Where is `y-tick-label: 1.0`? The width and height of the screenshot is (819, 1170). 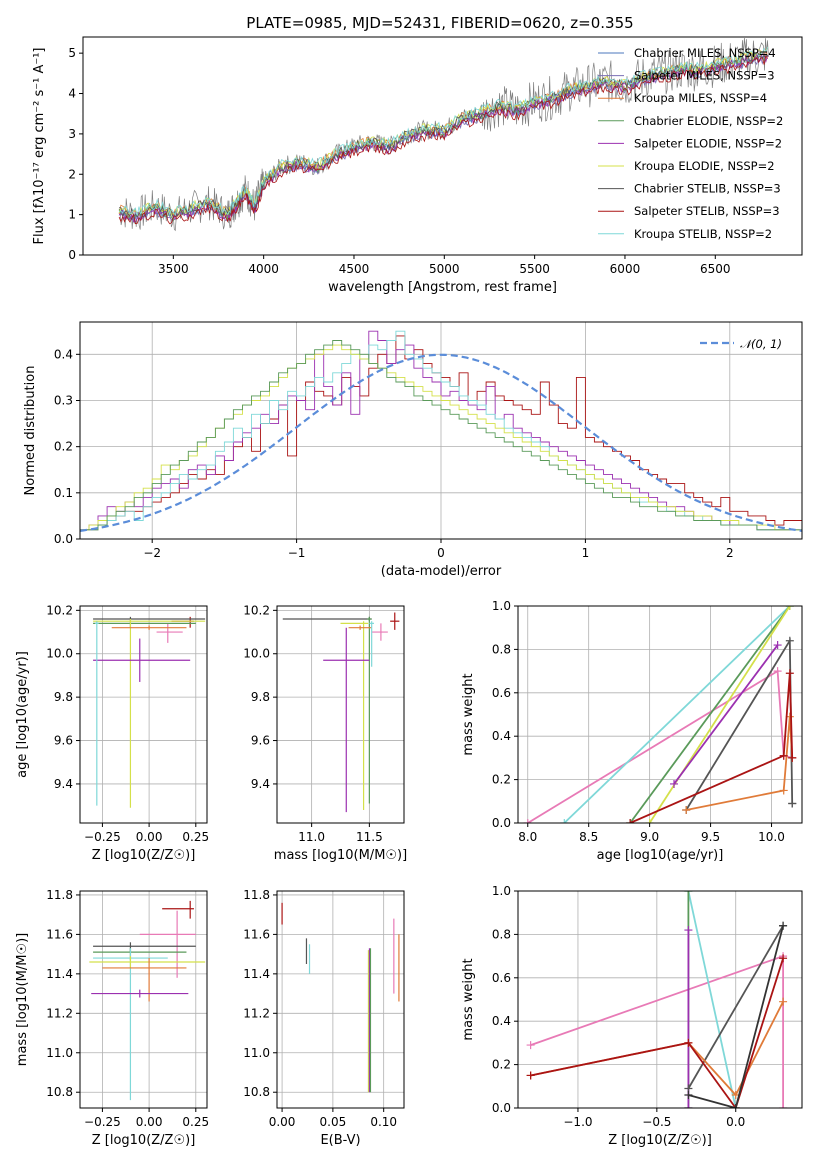
y-tick-label: 1.0 is located at coordinates (501, 891).